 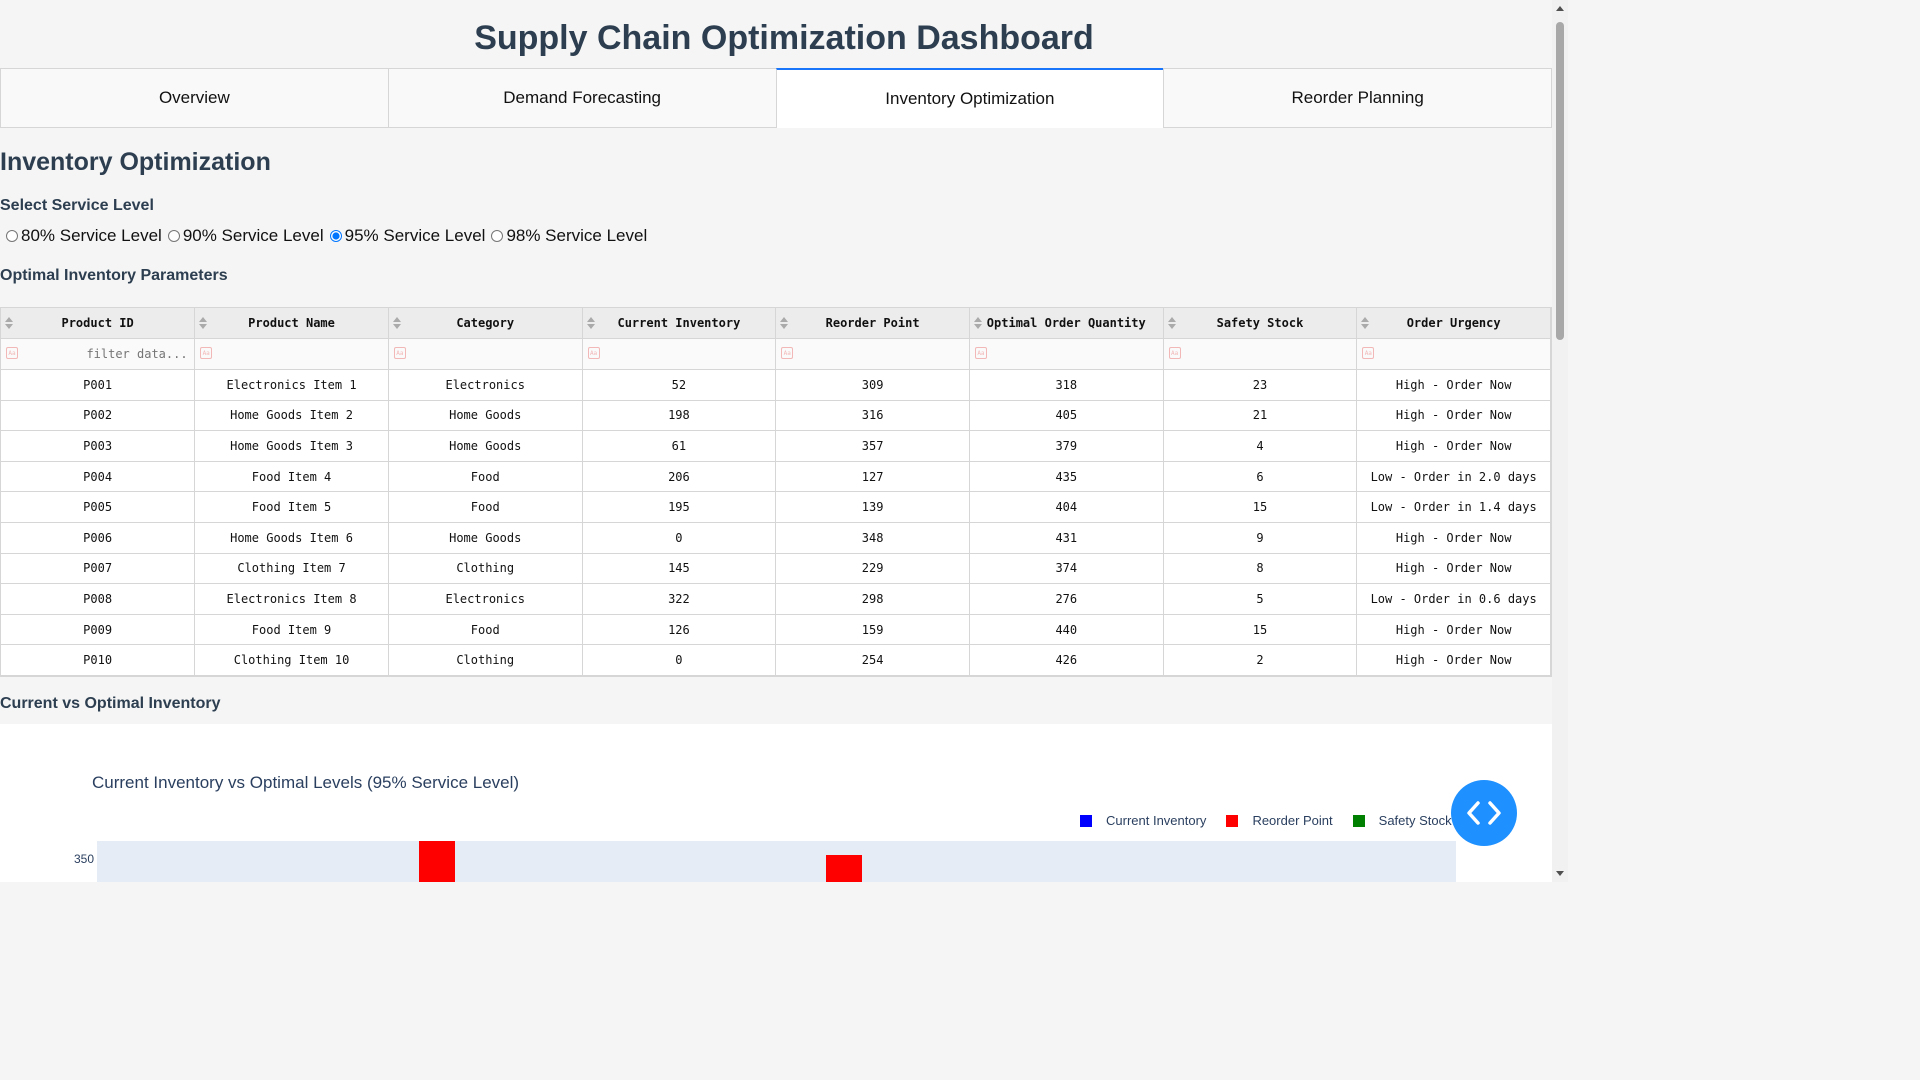 What do you see at coordinates (1066, 323) in the screenshot?
I see `column-header: Optimal Order Quantity` at bounding box center [1066, 323].